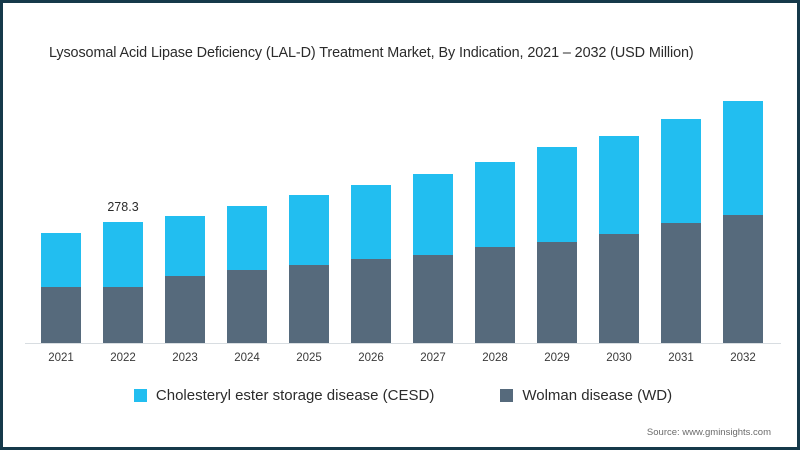  What do you see at coordinates (371, 174) in the screenshot?
I see `bar-column-2026` at bounding box center [371, 174].